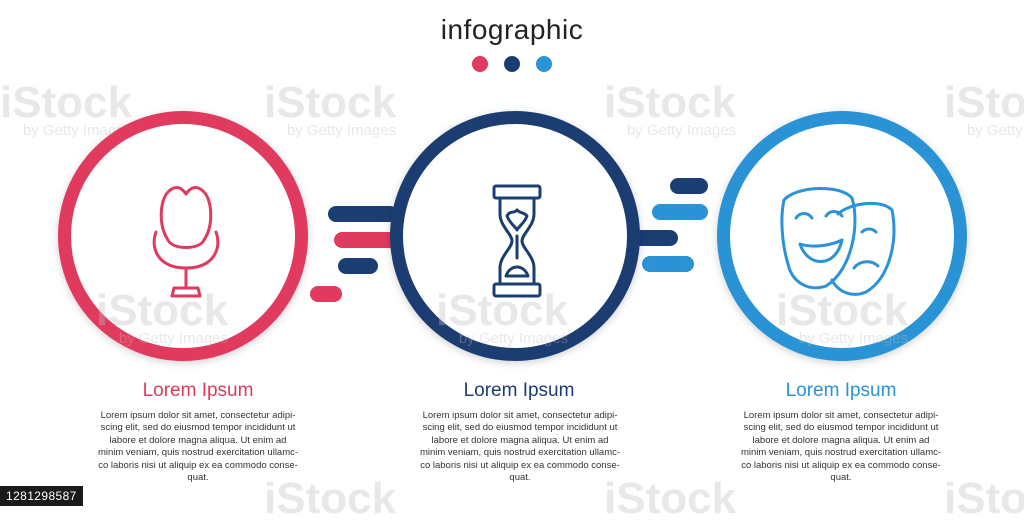  I want to click on color-dots, so click(512, 64).